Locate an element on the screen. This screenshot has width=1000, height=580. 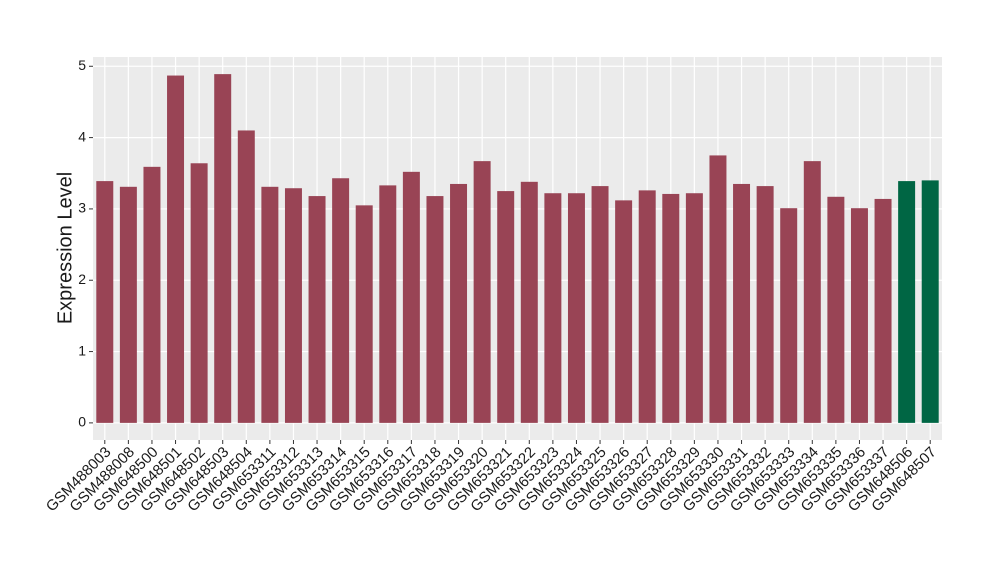
y-axis-label: Expression Level is located at coordinates (65, 248).